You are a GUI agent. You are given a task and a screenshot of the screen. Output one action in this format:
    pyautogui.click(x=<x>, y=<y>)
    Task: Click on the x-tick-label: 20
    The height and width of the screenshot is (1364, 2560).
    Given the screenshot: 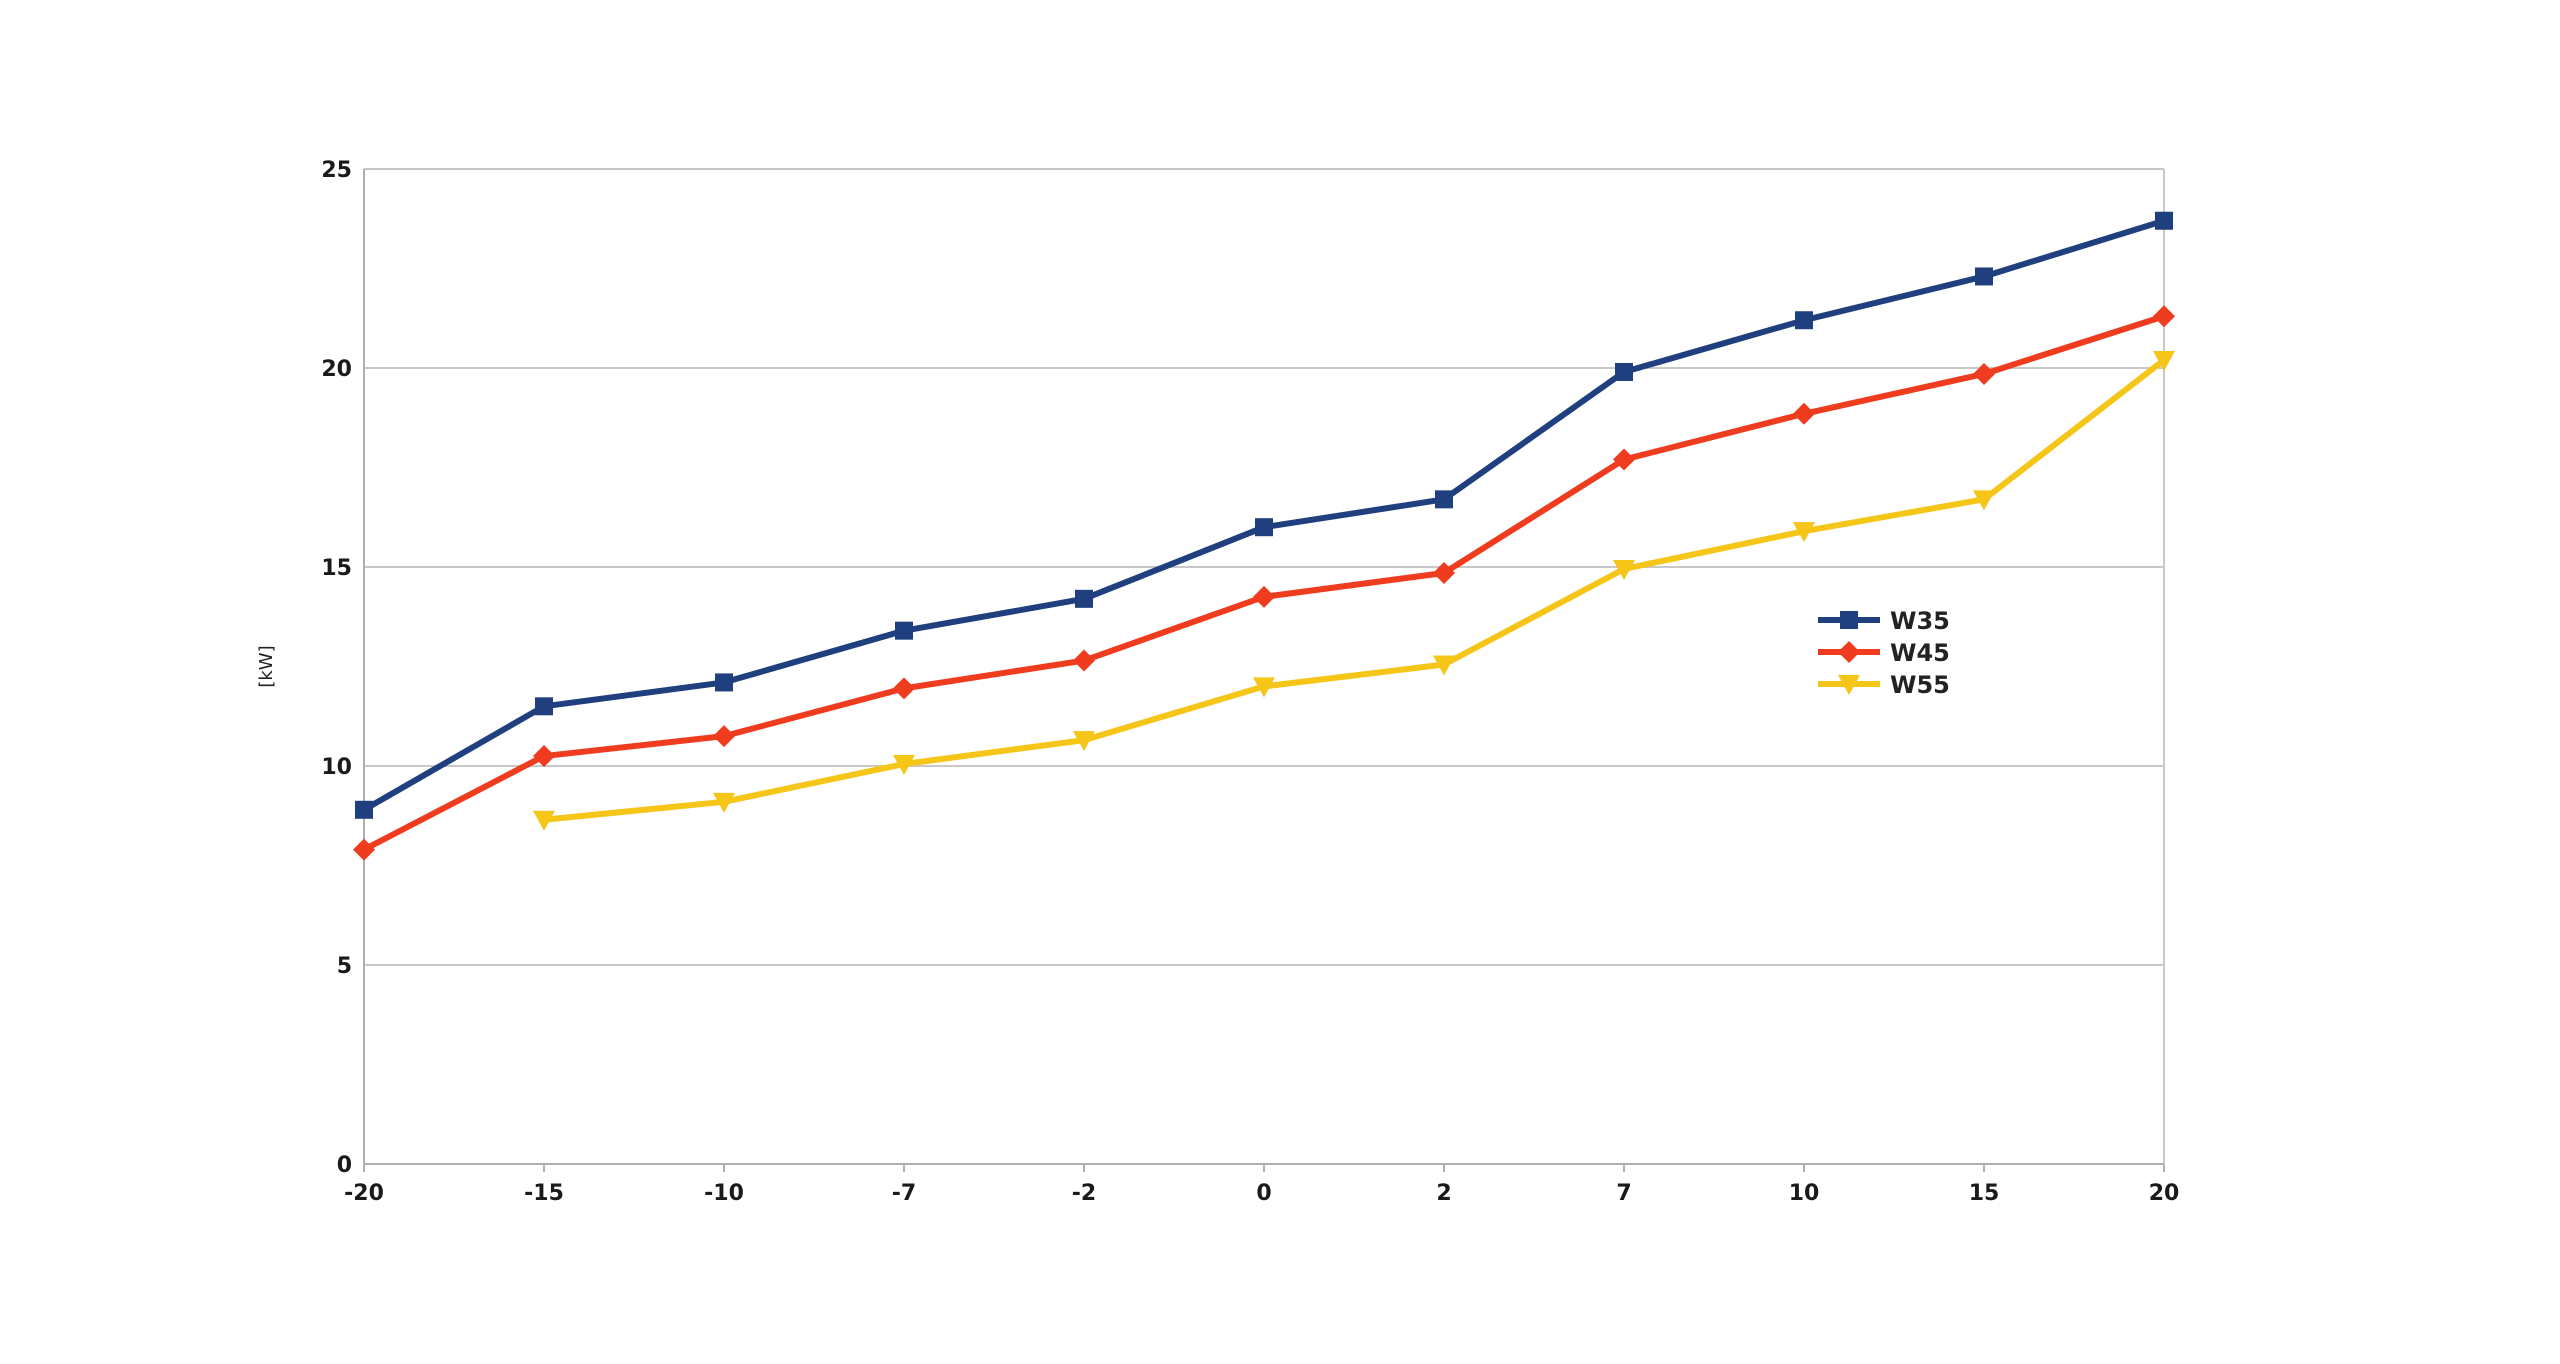 What is the action you would take?
    pyautogui.click(x=2164, y=1193)
    